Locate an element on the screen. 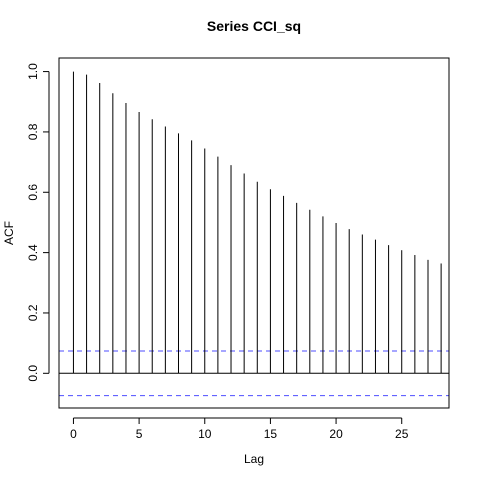 This screenshot has width=480, height=480. y-tick-label: 0.6 is located at coordinates (33, 192).